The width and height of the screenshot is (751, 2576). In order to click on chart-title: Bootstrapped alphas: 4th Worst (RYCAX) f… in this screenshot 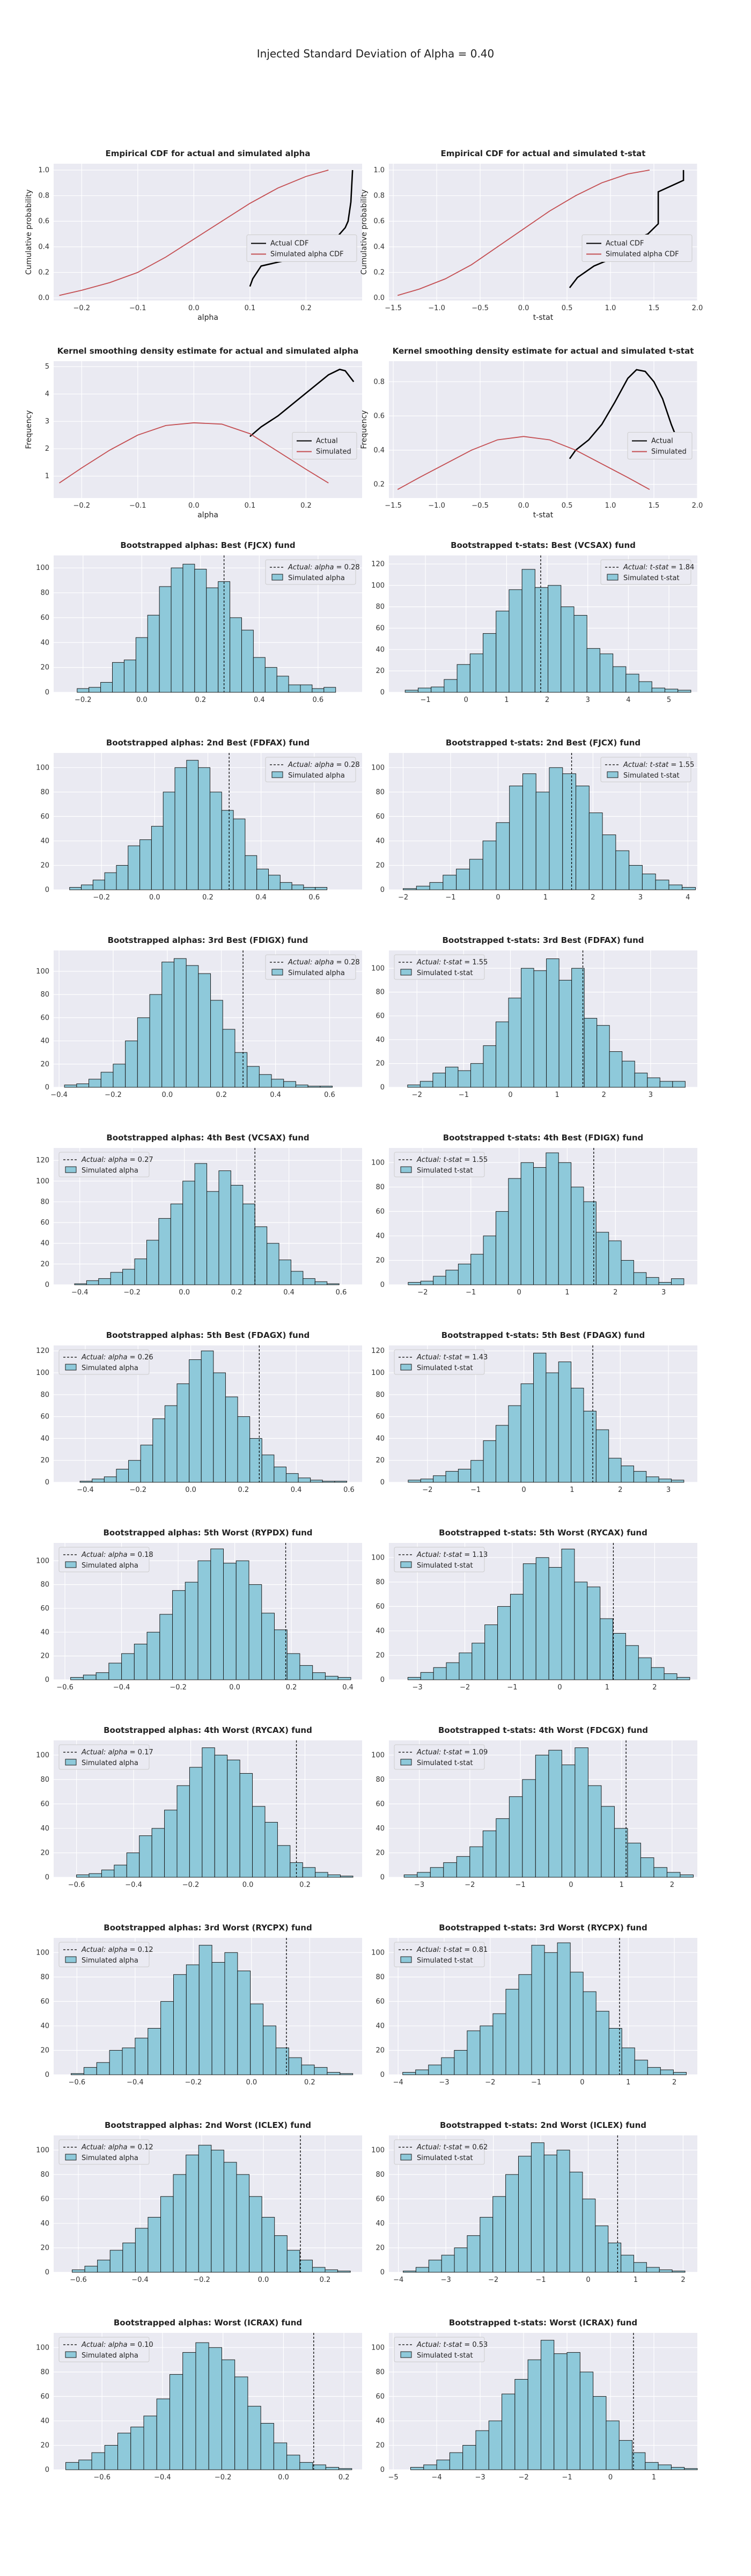, I will do `click(208, 1730)`.